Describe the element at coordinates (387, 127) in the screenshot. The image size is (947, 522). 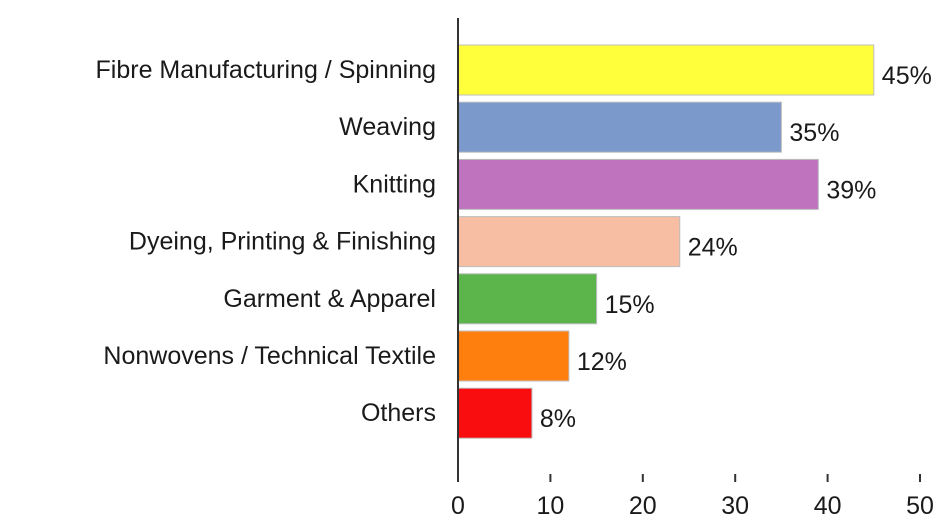
I see `category-label: Weaving` at that location.